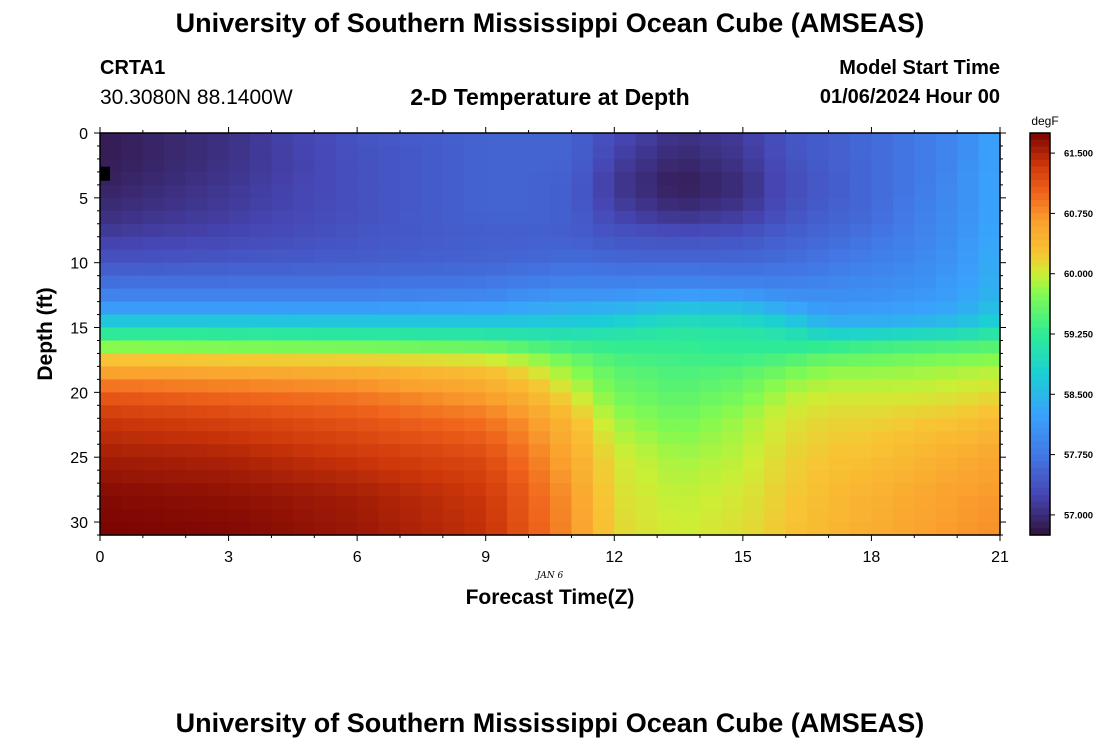  What do you see at coordinates (909, 97) in the screenshot?
I see `model-start-value: 01/06/2024 Hour 00` at bounding box center [909, 97].